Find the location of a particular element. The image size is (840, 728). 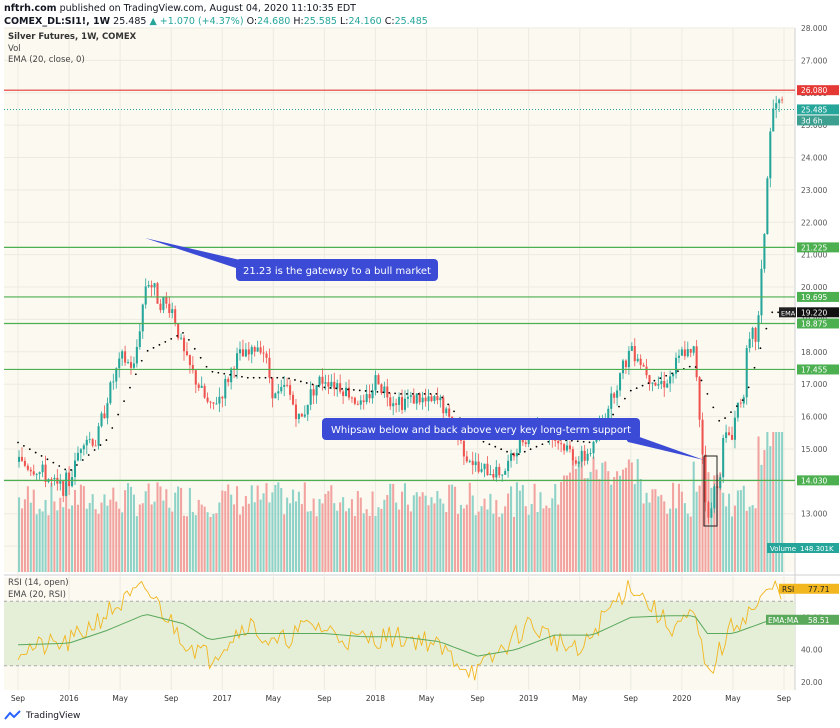

price-tick-label: 23.000 is located at coordinates (814, 190).